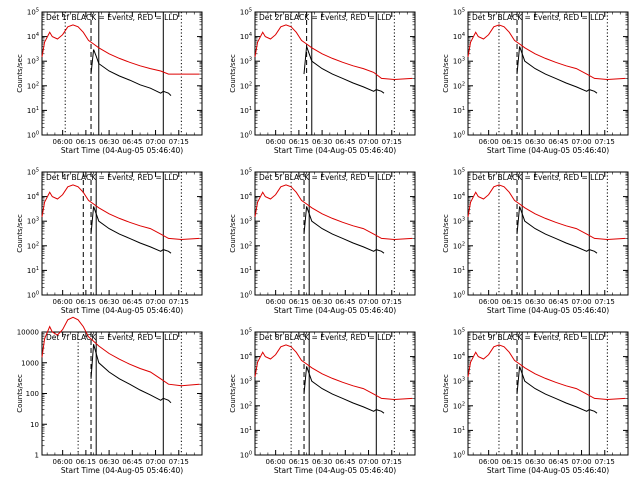  I want to click on y-tick-label: 10000, so click(28, 333).